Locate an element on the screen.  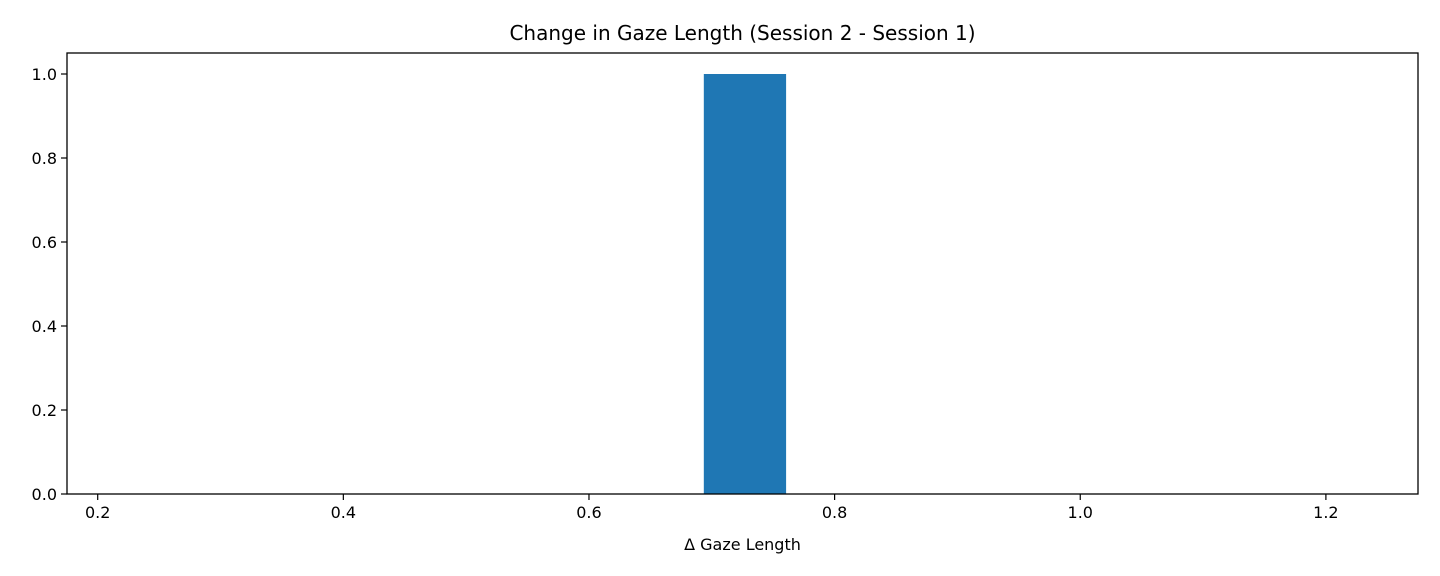
x-tick-label: 1.0 is located at coordinates (1080, 512).